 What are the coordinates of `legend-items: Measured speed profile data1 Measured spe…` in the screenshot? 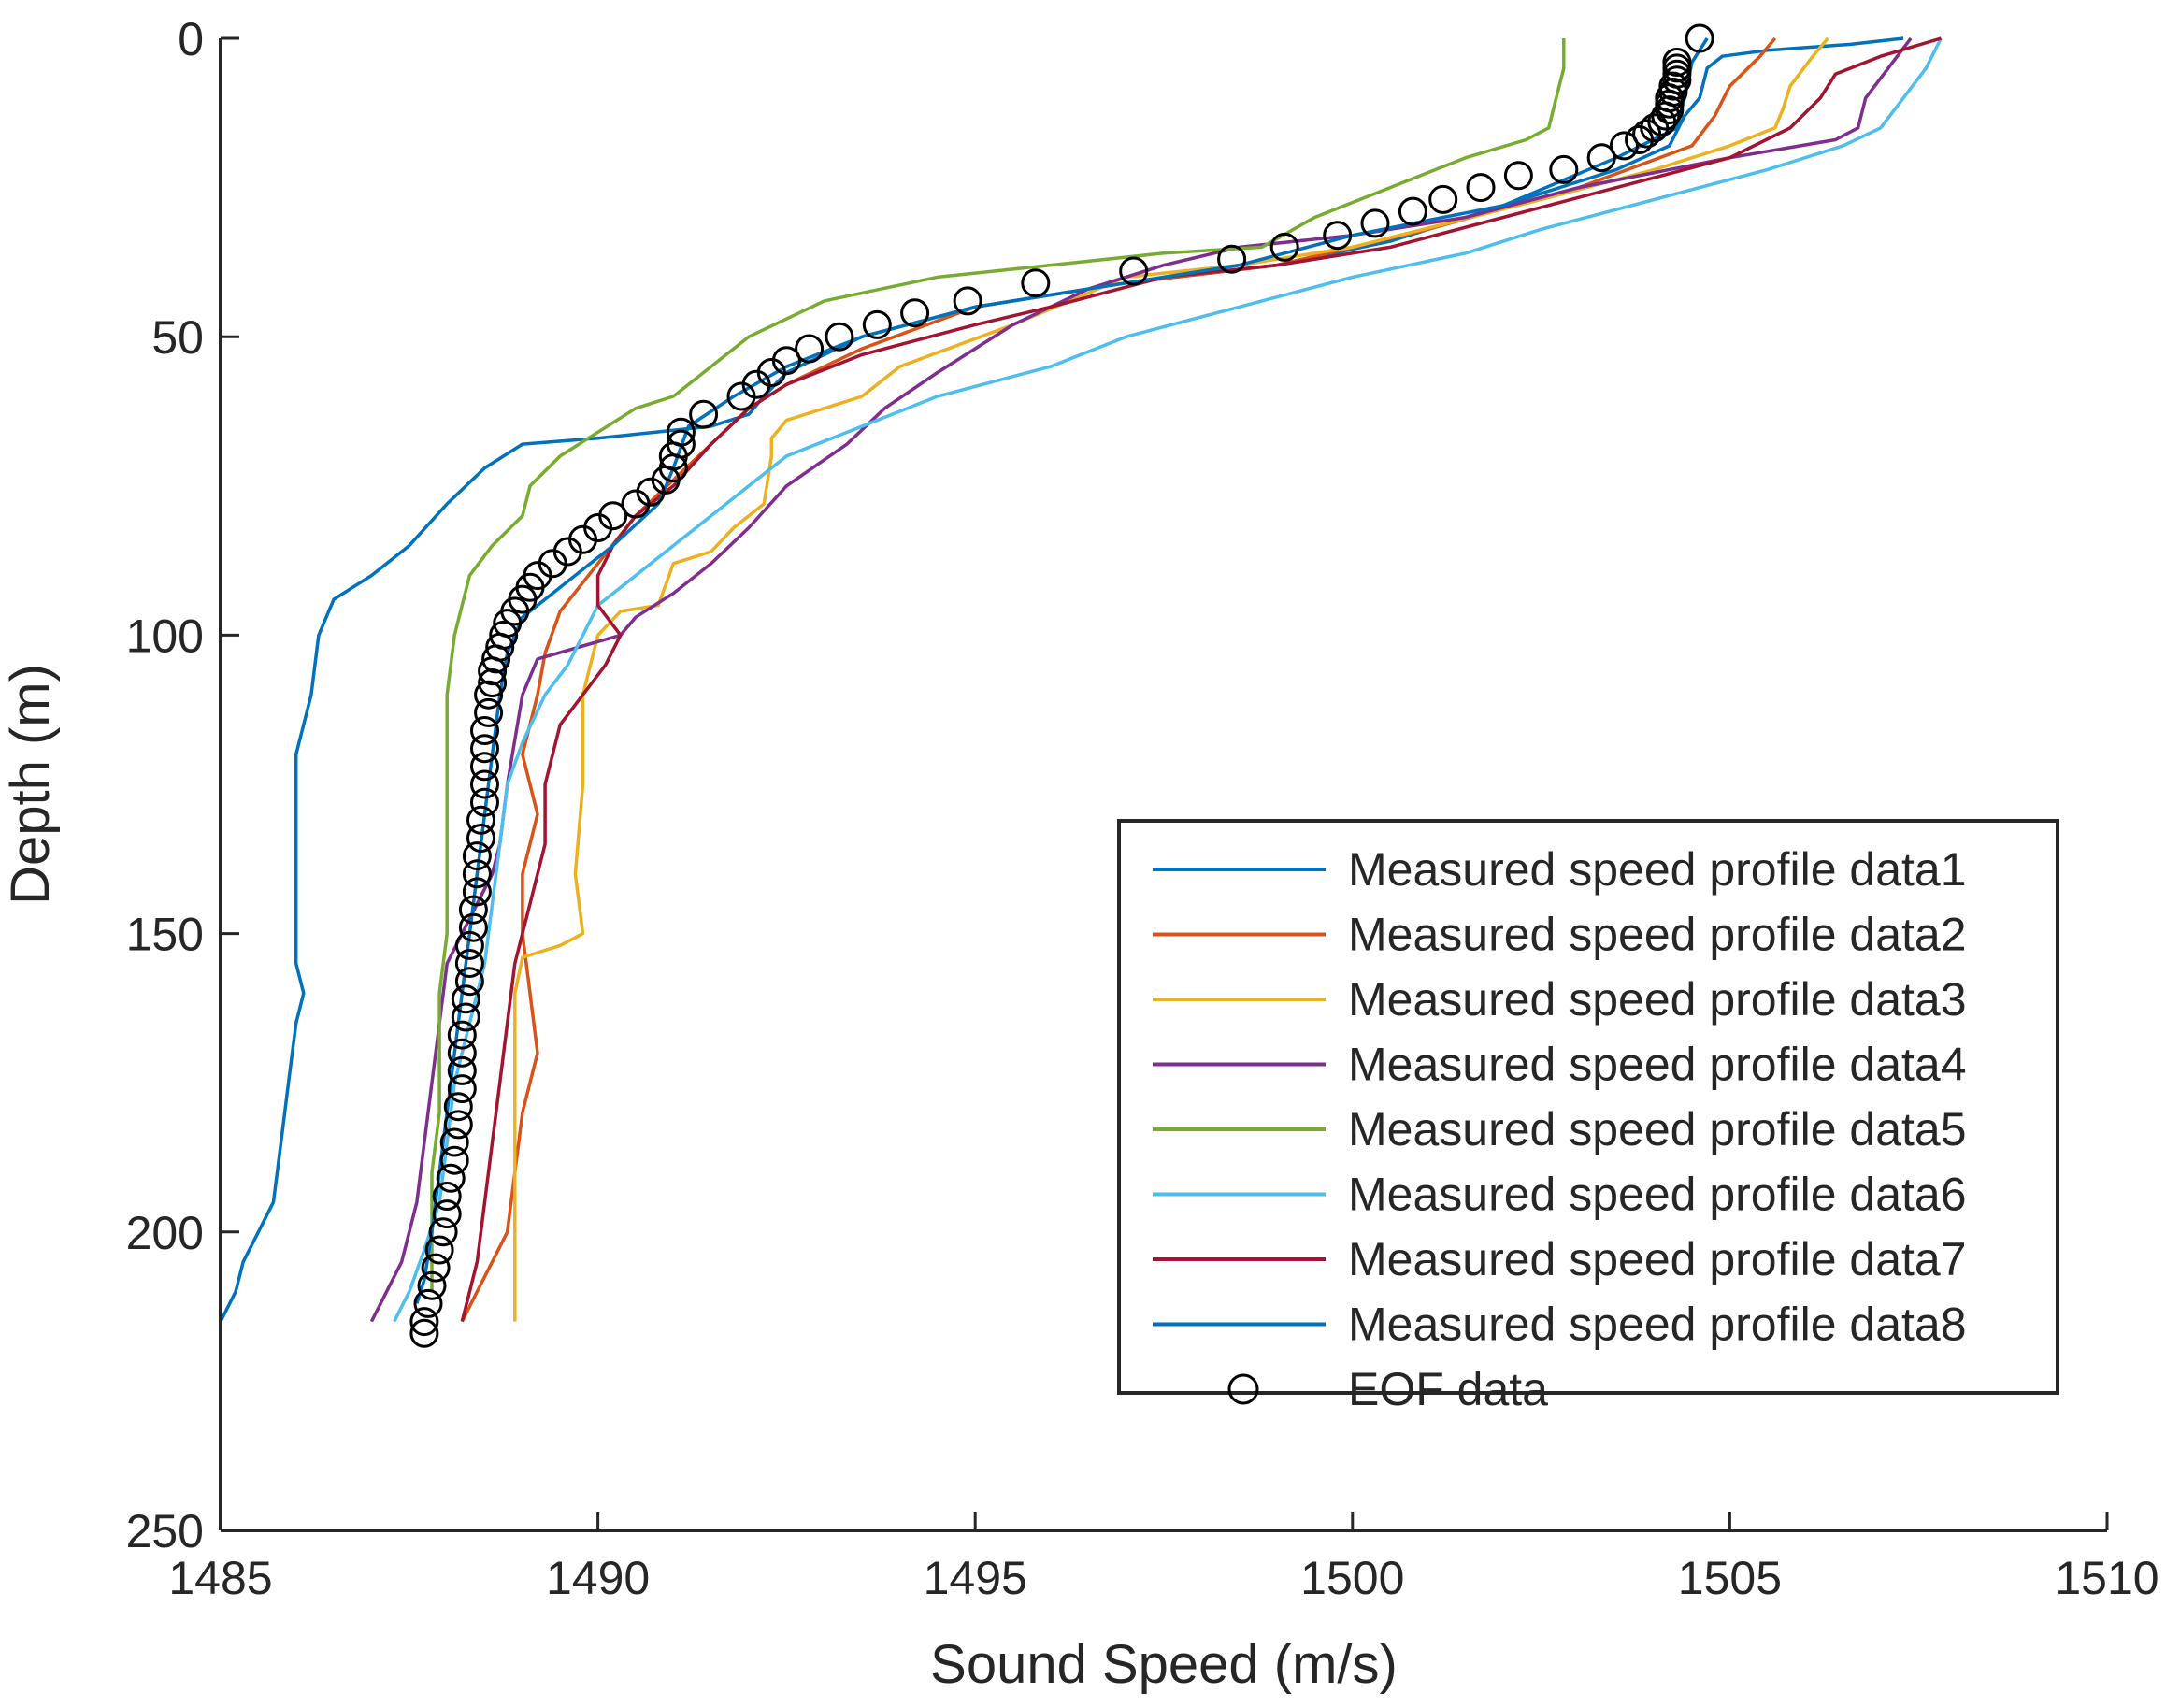 It's located at (1560, 1129).